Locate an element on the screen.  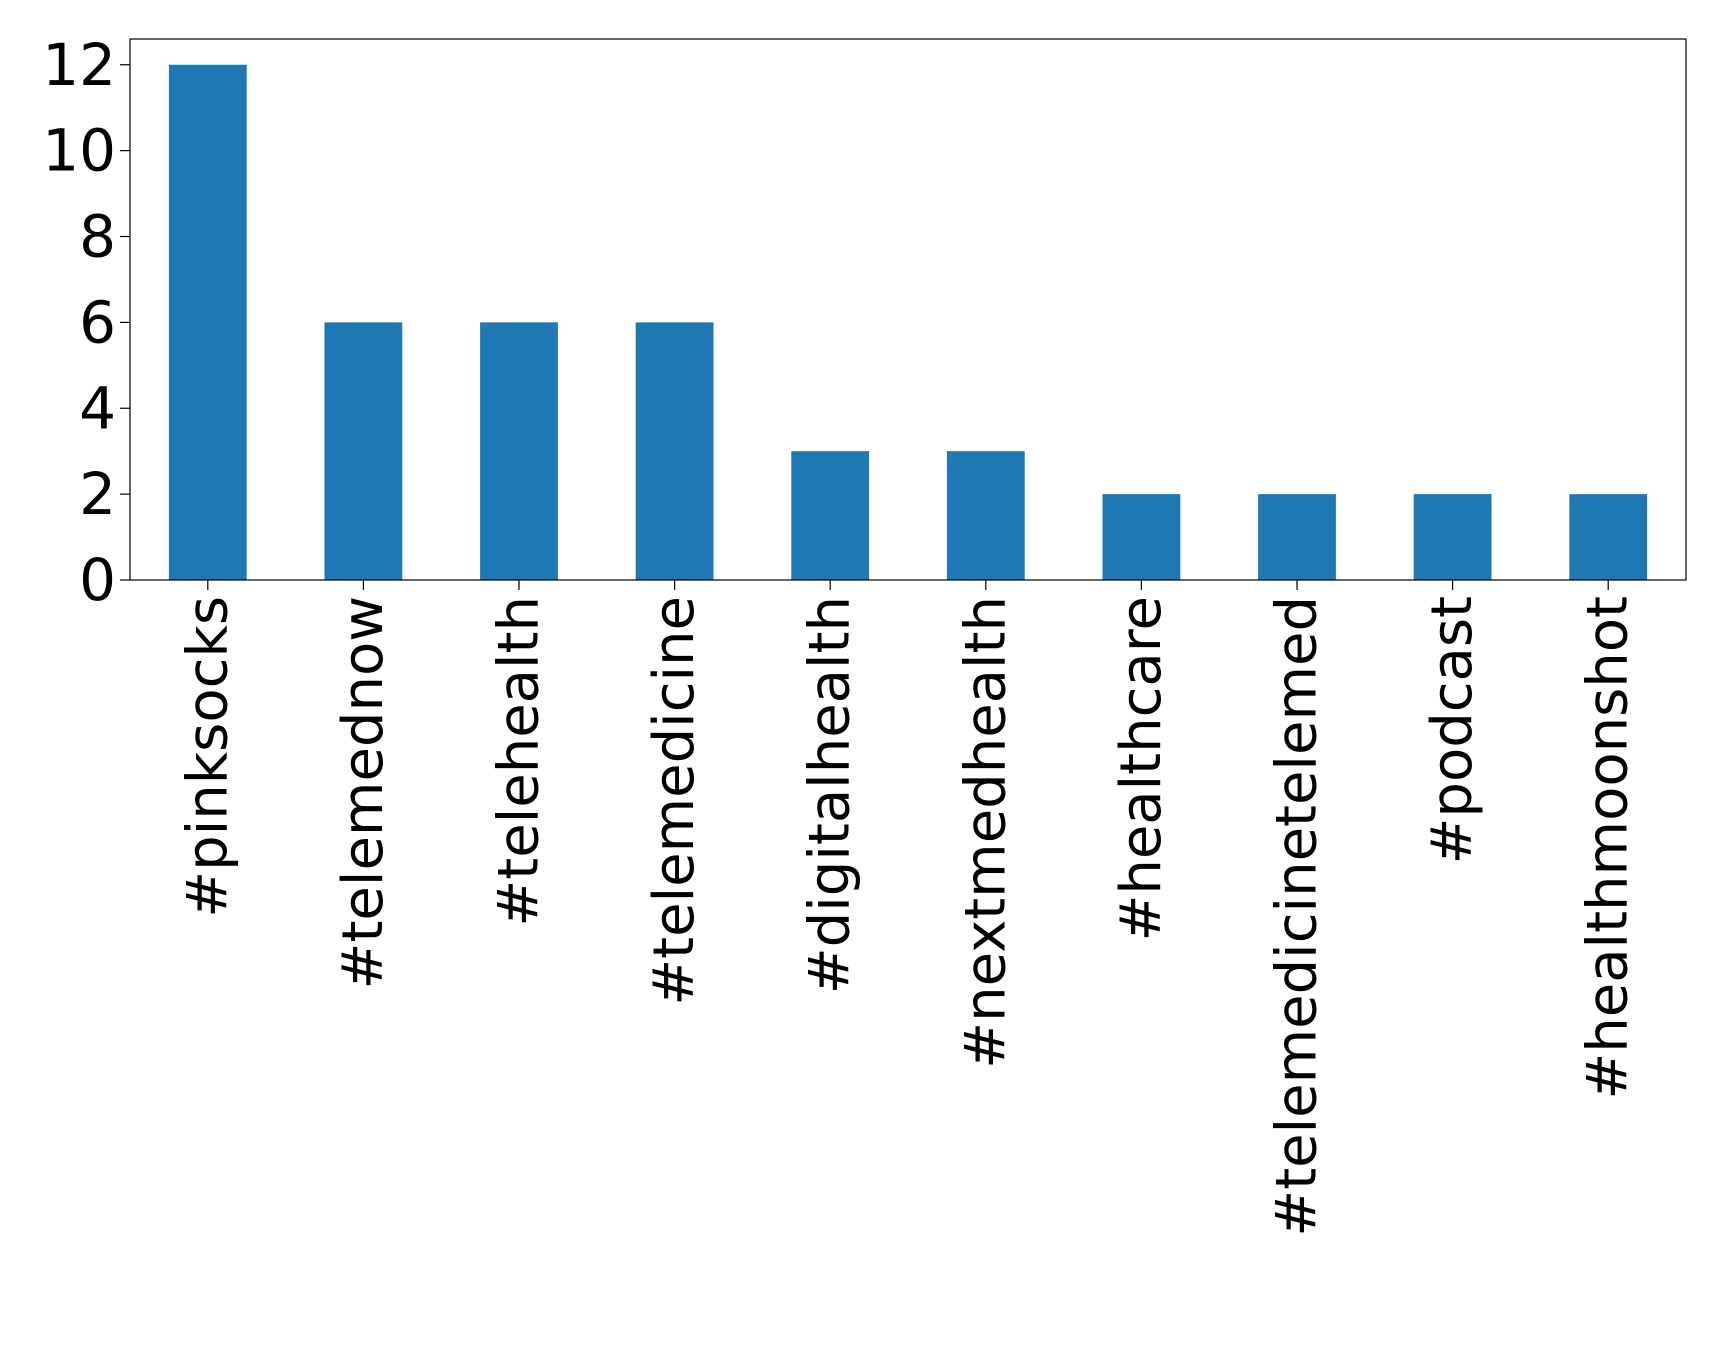
x-tick-label: #digitalhealth is located at coordinates (830, 795).